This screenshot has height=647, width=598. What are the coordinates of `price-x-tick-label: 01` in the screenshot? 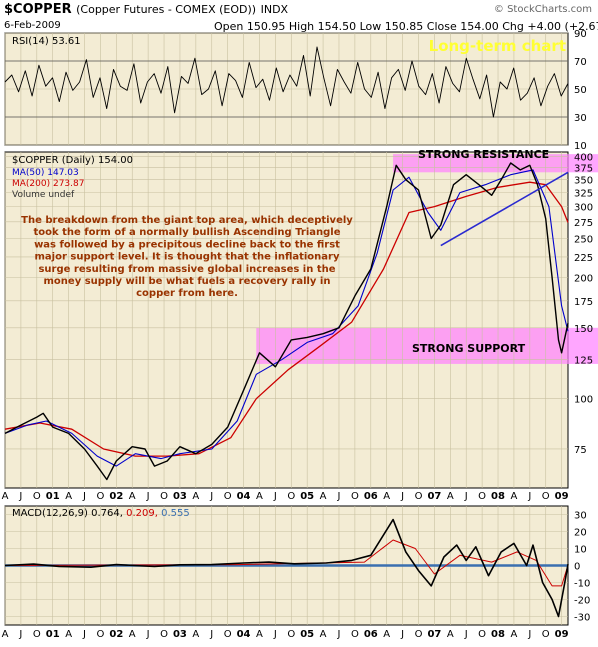 It's located at (53, 496).